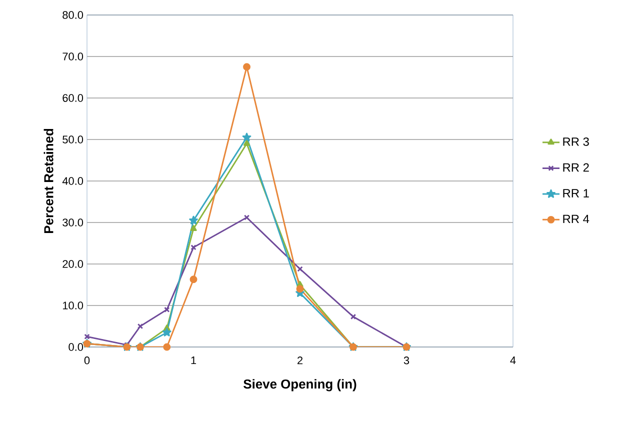  I want to click on x-tick-label: 0, so click(87, 360).